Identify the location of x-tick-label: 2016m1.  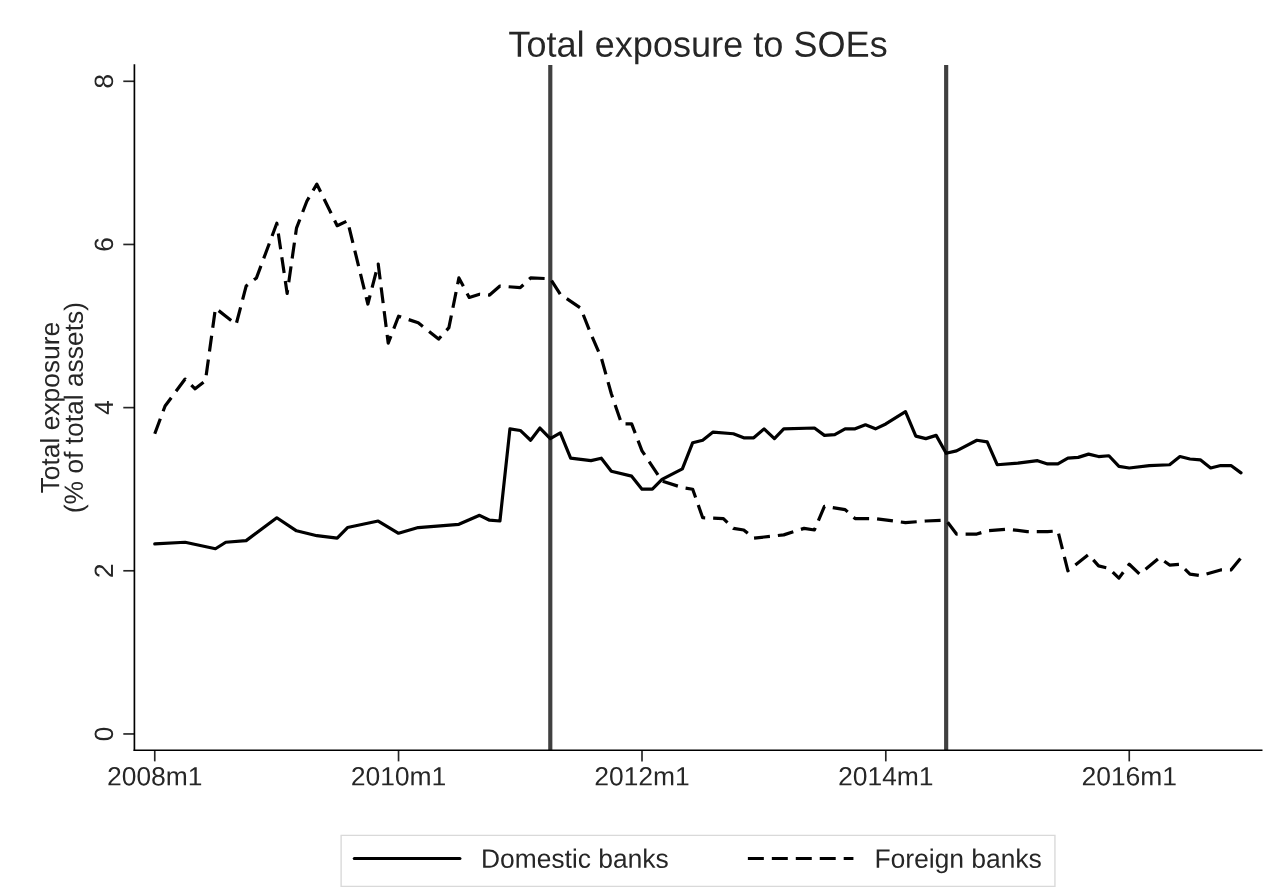
(1129, 776).